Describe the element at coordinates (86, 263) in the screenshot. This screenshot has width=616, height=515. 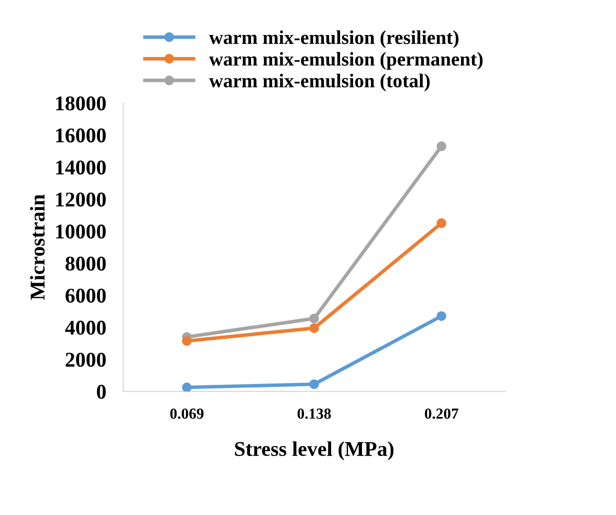
I see `y-tick-label: 8000` at that location.